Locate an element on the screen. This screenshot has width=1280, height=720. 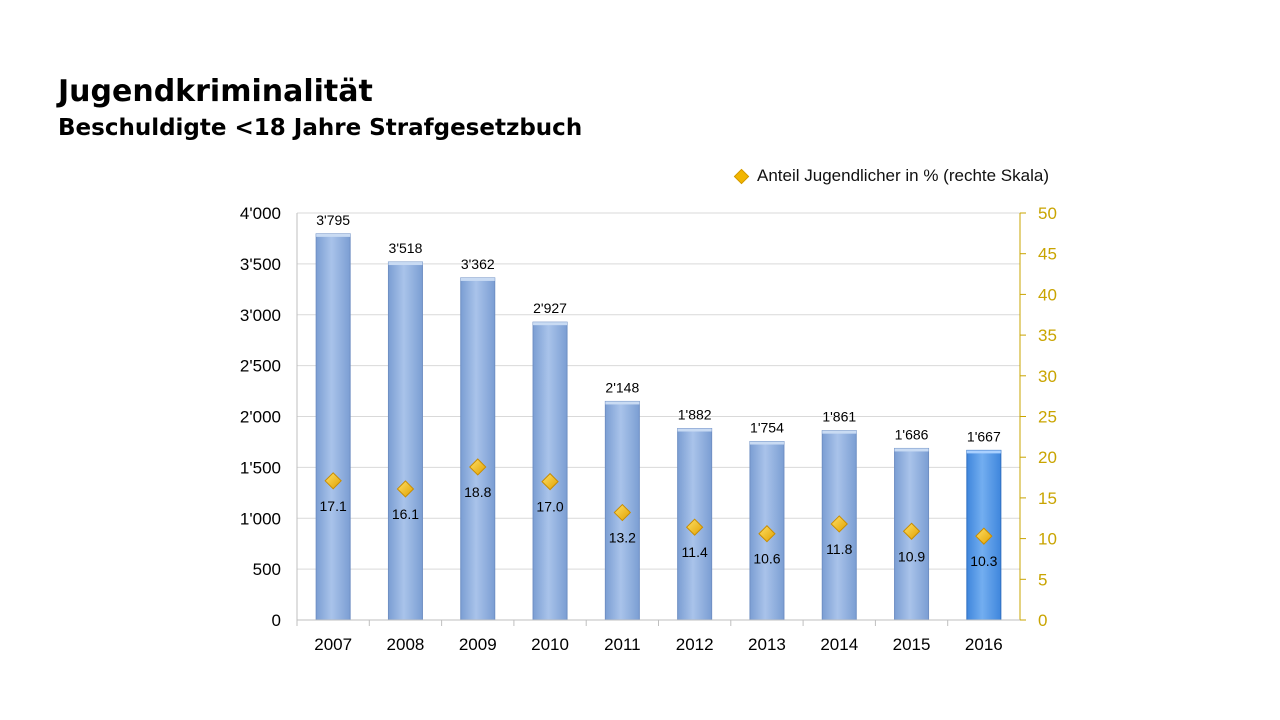
right-axis-tick-label: 30 is located at coordinates (1047, 376).